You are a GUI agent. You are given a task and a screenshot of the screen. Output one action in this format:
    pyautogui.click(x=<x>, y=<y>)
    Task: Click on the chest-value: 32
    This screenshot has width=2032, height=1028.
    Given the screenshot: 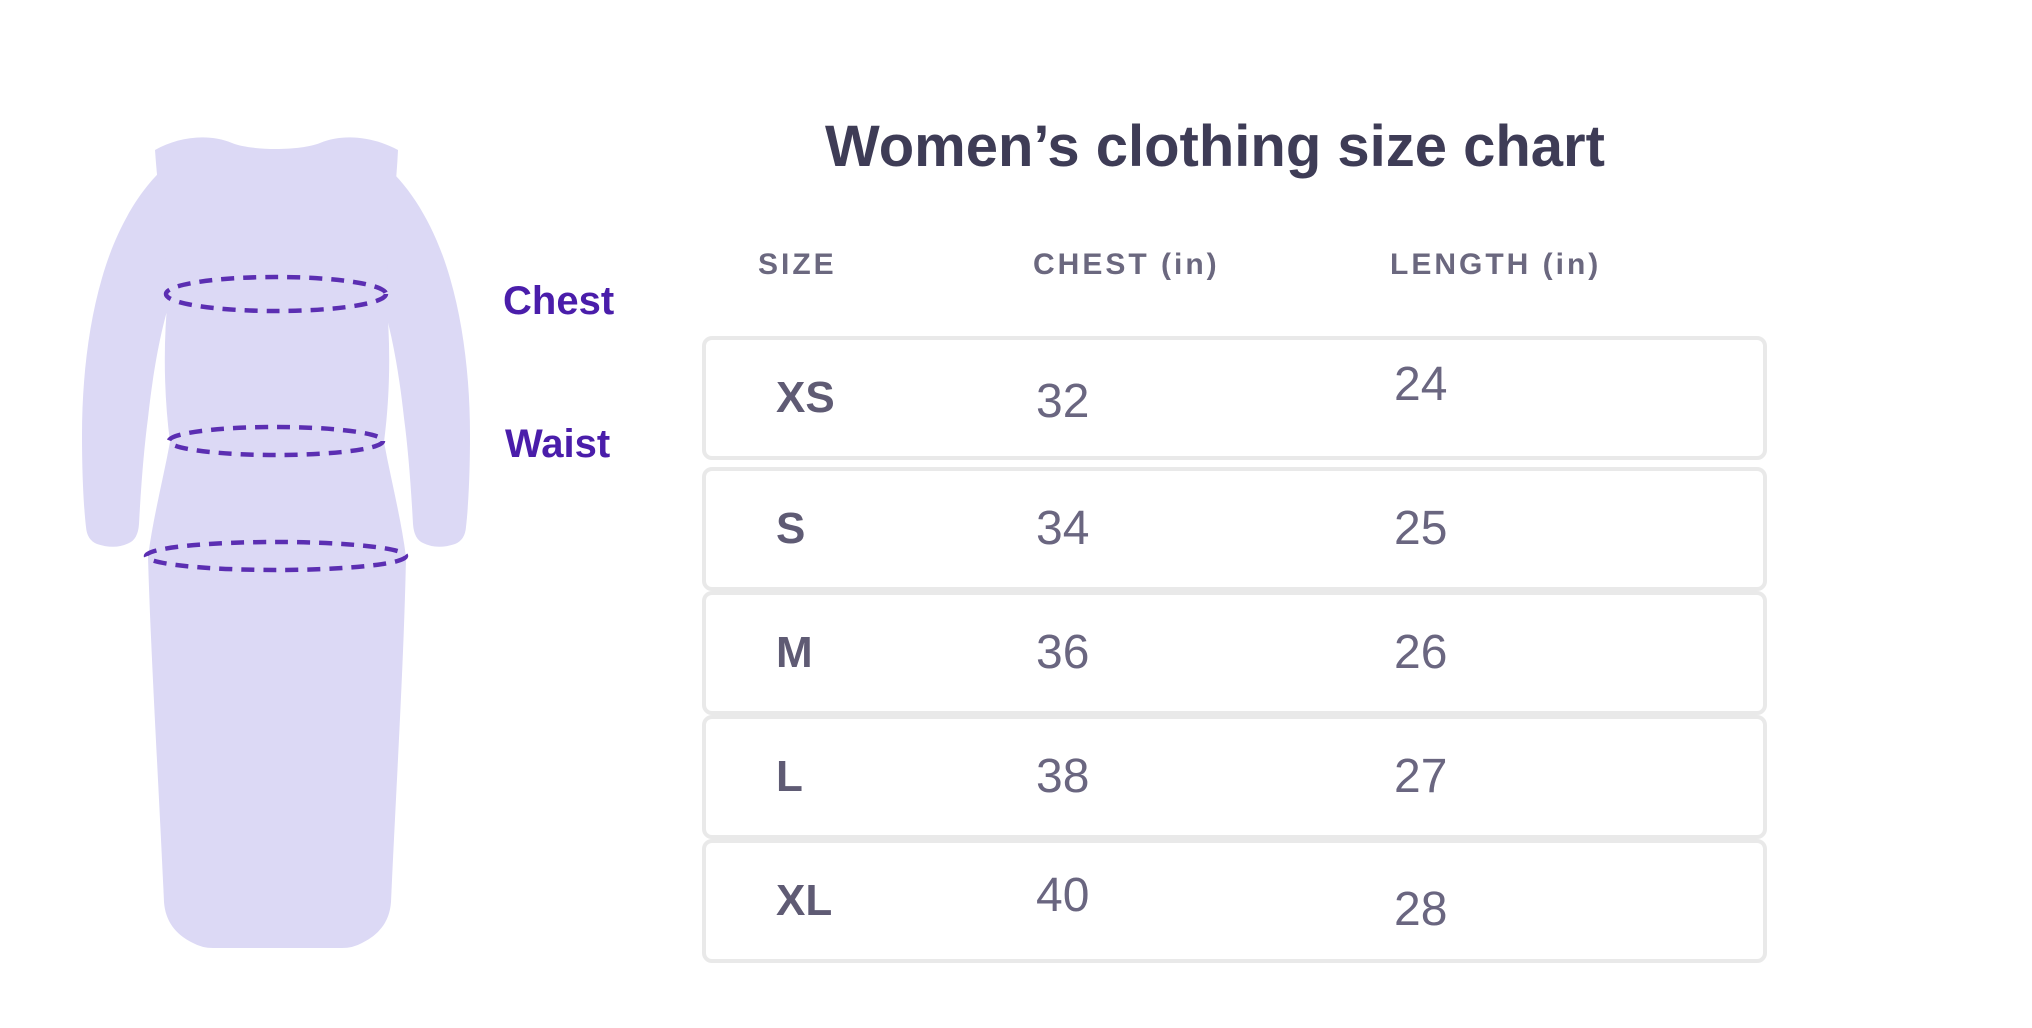 What is the action you would take?
    pyautogui.click(x=1063, y=401)
    